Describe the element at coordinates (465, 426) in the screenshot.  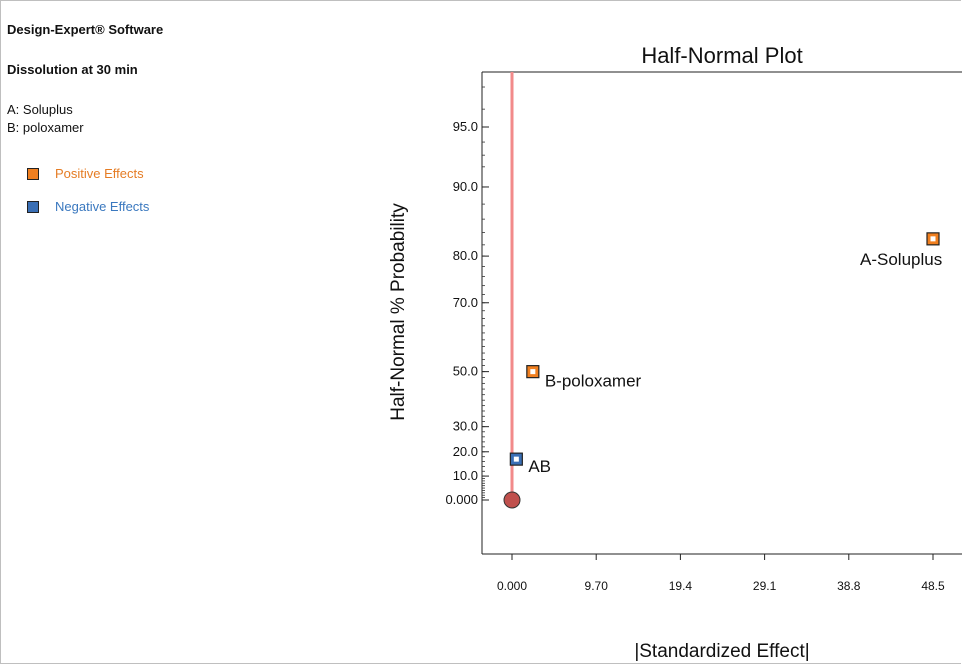
I see `y-tick-label: 30.0` at that location.